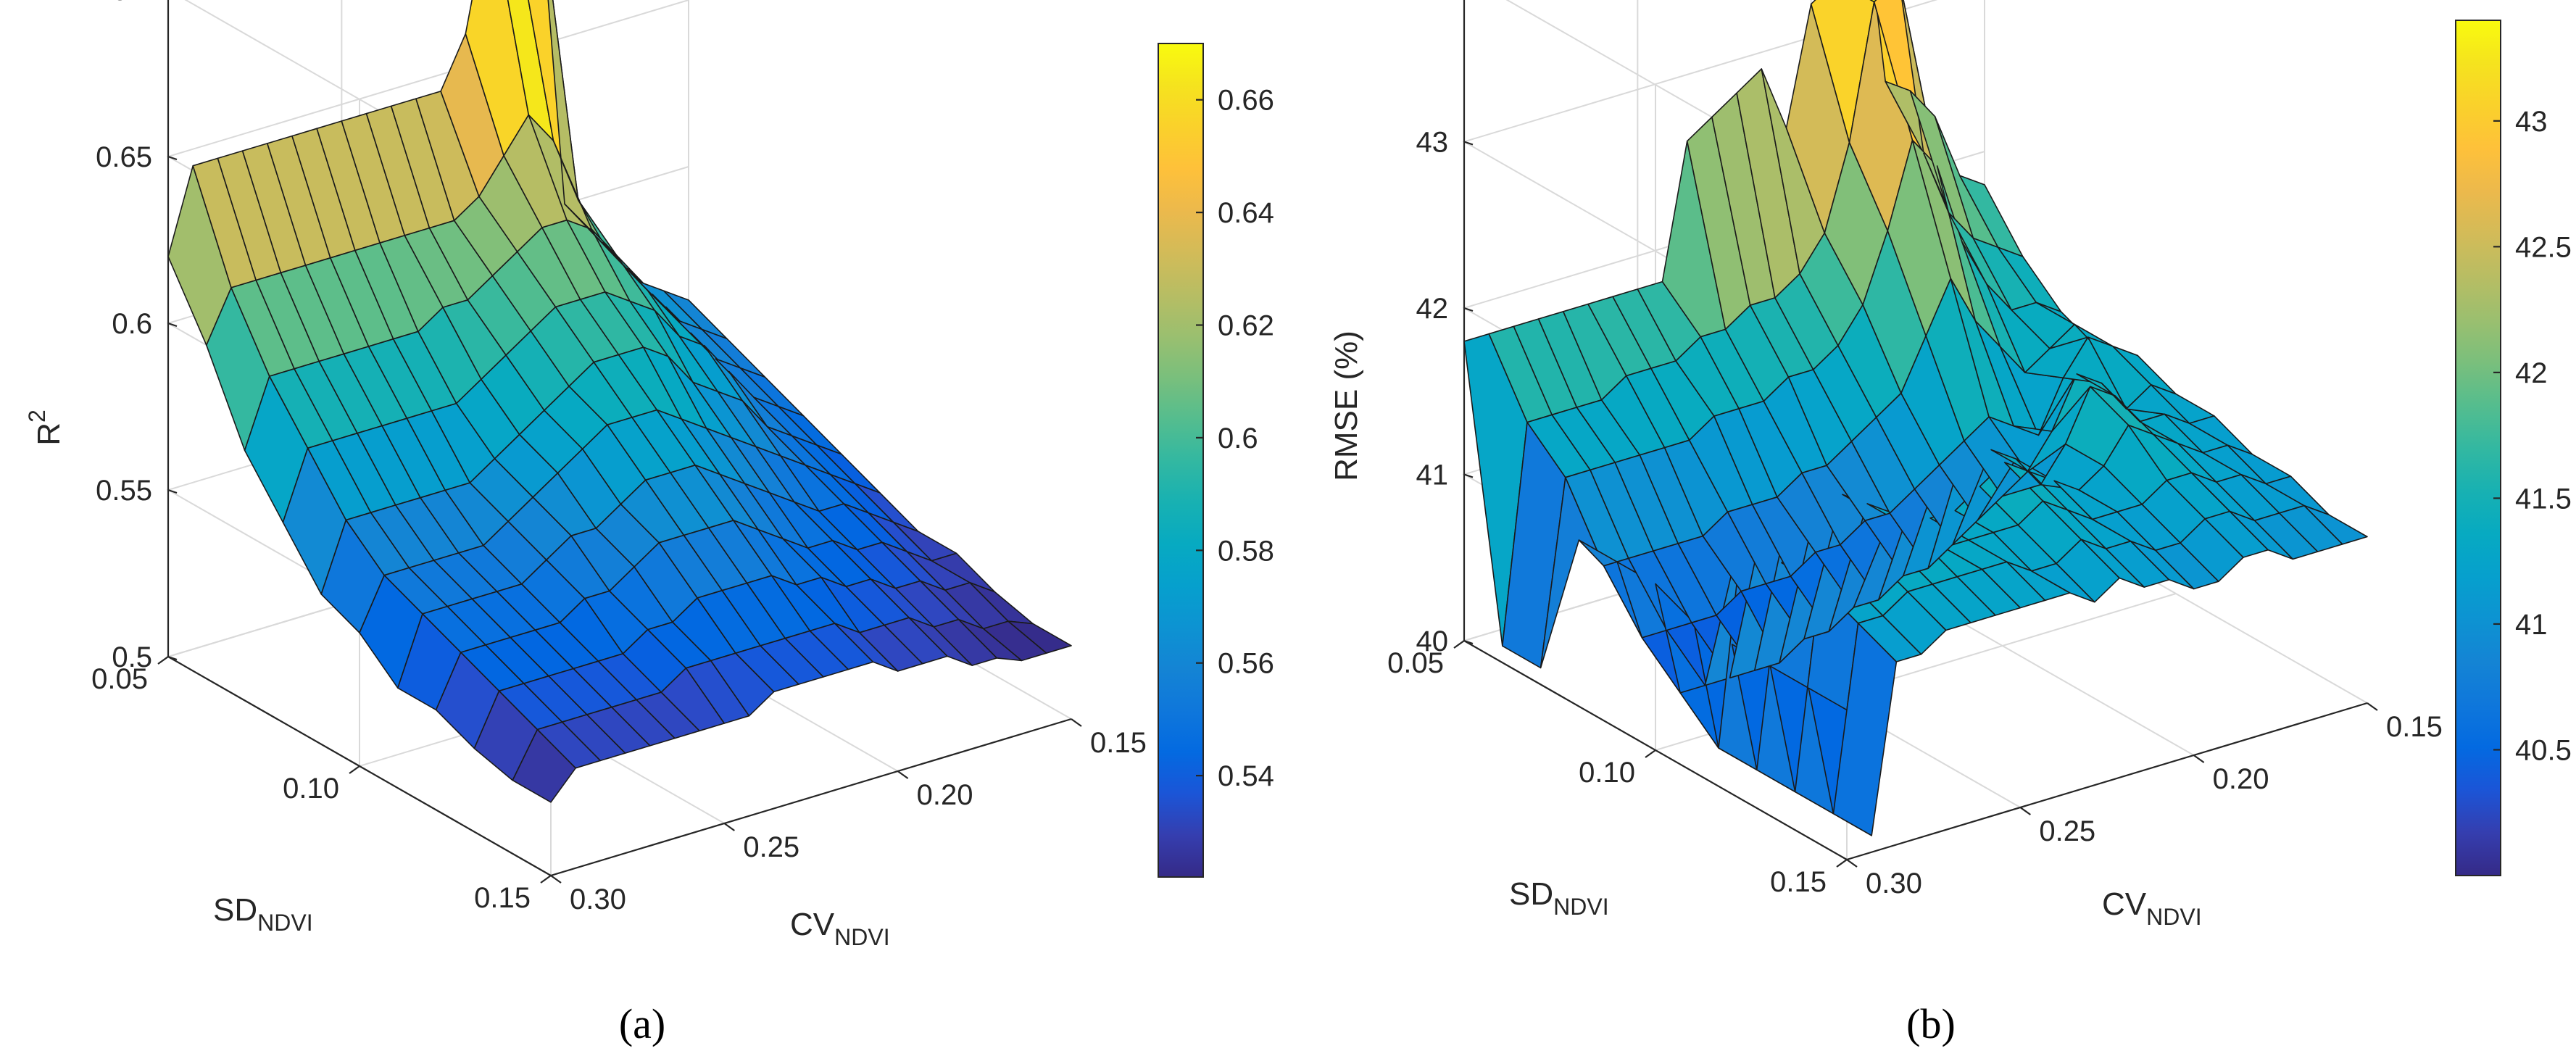 The height and width of the screenshot is (1064, 2576). I want to click on z-axis-label: R2, so click(45, 428).